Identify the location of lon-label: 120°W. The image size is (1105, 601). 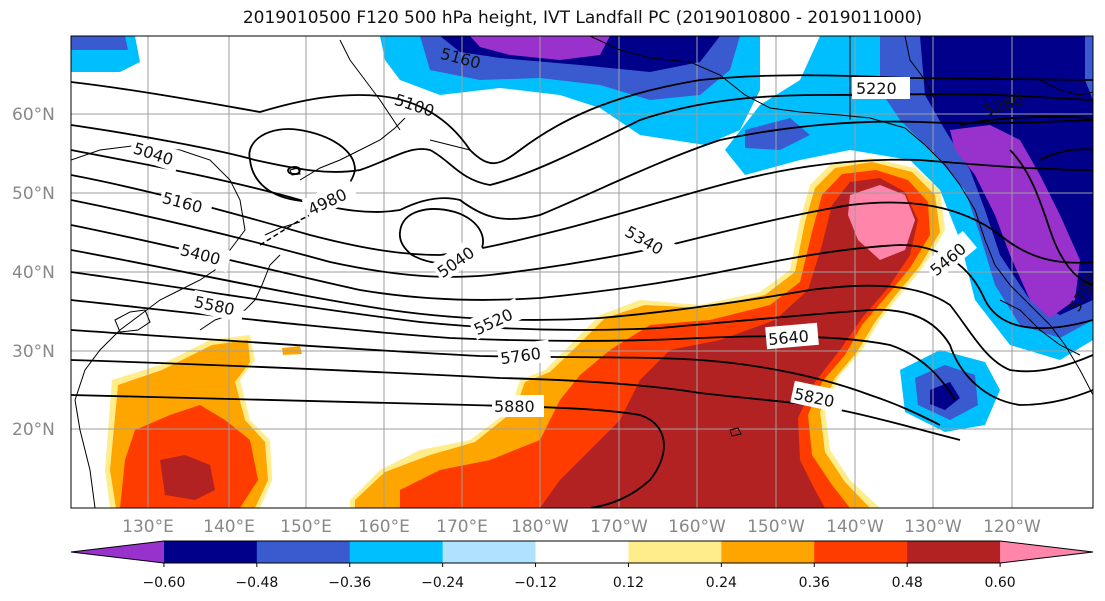
(1012, 527).